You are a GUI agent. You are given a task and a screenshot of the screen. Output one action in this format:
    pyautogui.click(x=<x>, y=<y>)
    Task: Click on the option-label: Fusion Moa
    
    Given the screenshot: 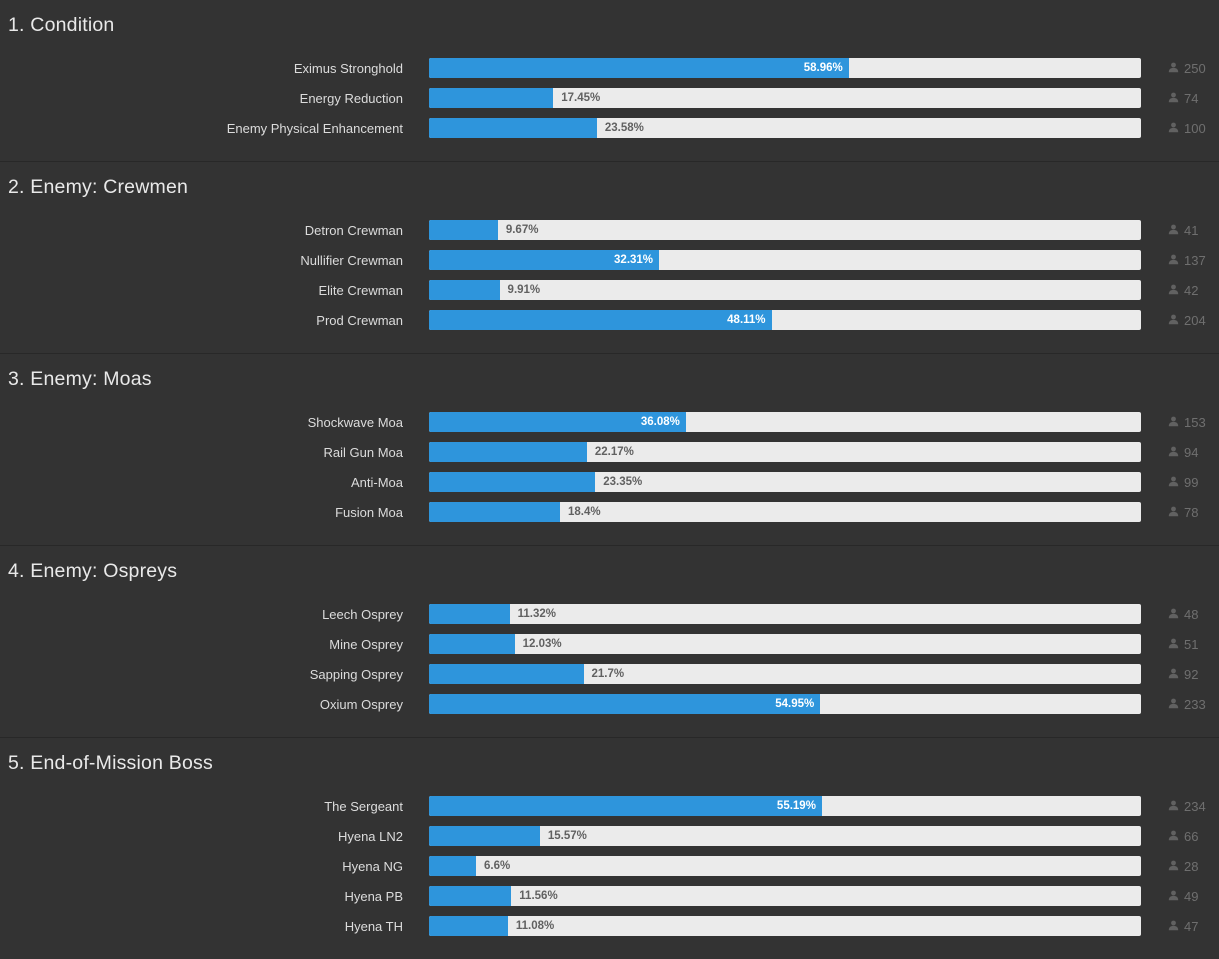 What is the action you would take?
    pyautogui.click(x=369, y=512)
    